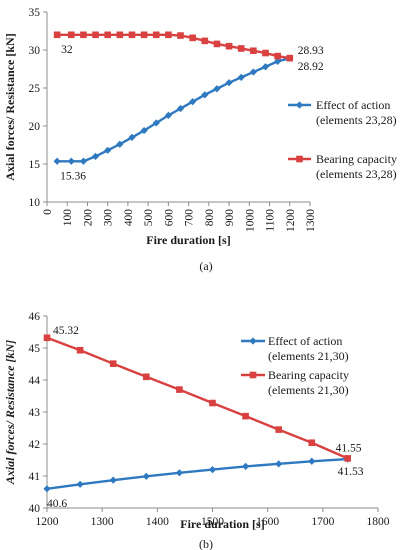 This screenshot has height=550, width=413. I want to click on x-tick-label: 700, so click(190, 218).